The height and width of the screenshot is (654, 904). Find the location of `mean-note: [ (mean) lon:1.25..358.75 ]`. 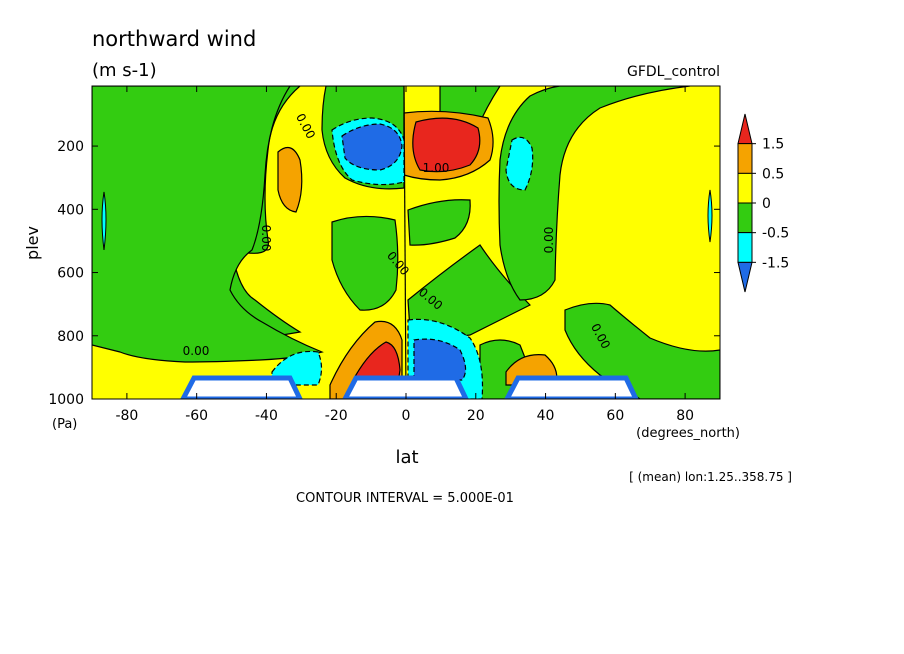

mean-note: [ (mean) lon:1.25..358.75 ] is located at coordinates (710, 477).